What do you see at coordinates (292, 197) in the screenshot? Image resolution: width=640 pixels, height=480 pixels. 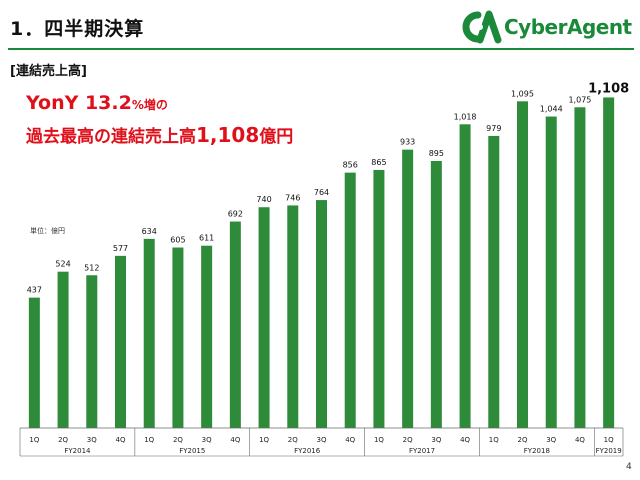 I see `bar-value-label: 746` at bounding box center [292, 197].